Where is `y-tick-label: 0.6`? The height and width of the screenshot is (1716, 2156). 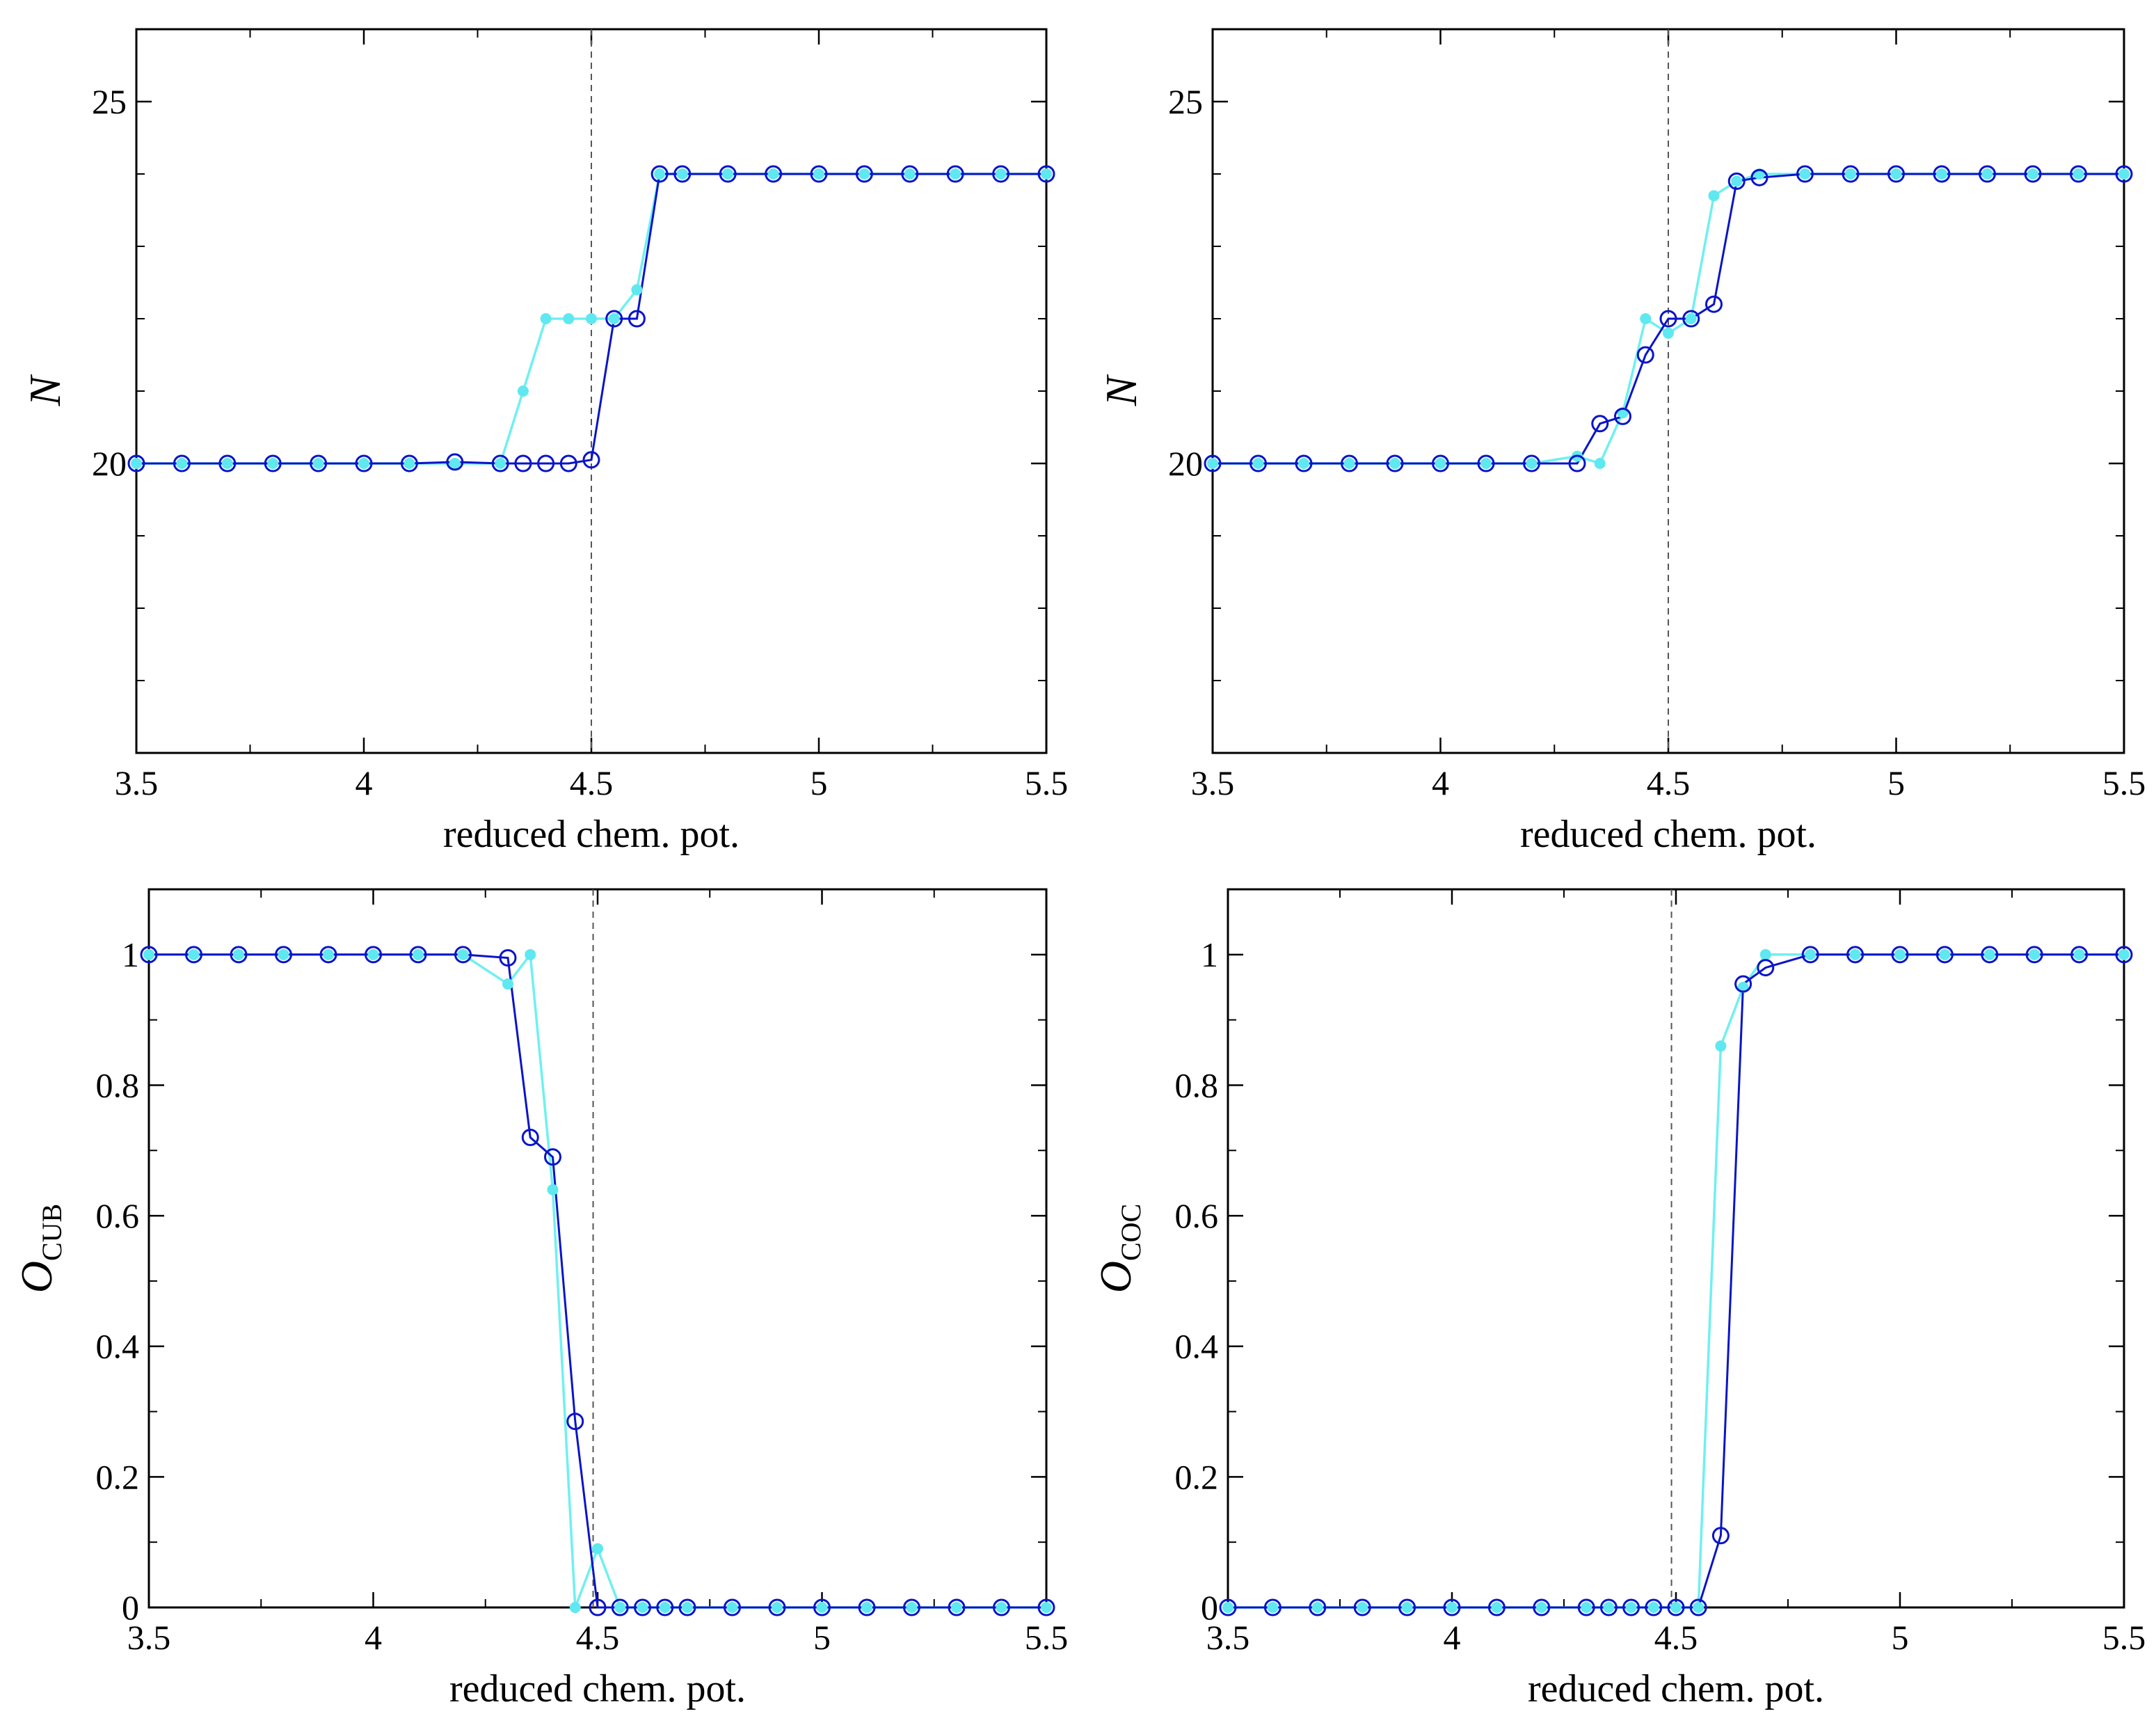 y-tick-label: 0.6 is located at coordinates (118, 1215).